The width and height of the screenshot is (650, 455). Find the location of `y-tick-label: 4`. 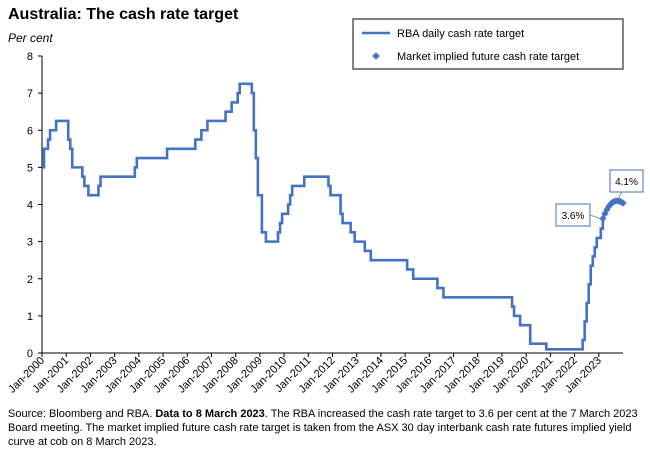

y-tick-label: 4 is located at coordinates (30, 206).